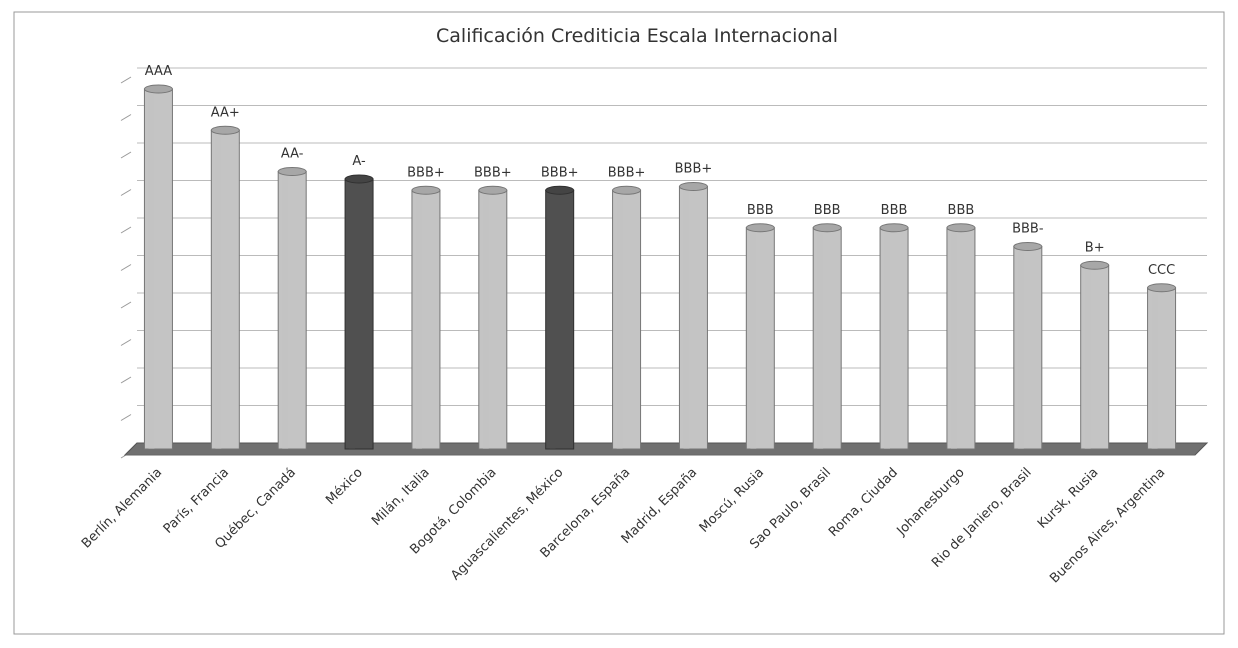  I want to click on value-label: AAA, so click(159, 71).